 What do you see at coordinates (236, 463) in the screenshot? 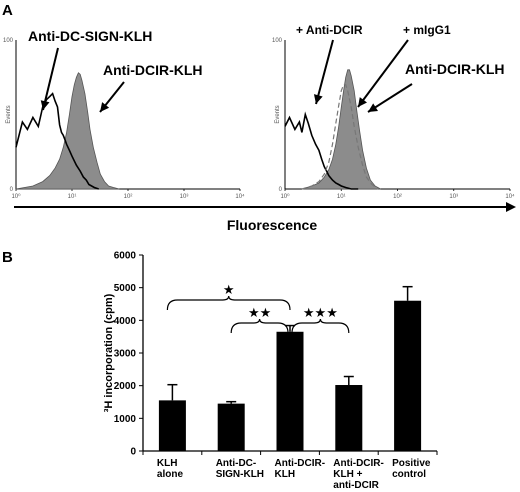
I see `bar-category-label: Anti-DC-` at bounding box center [236, 463].